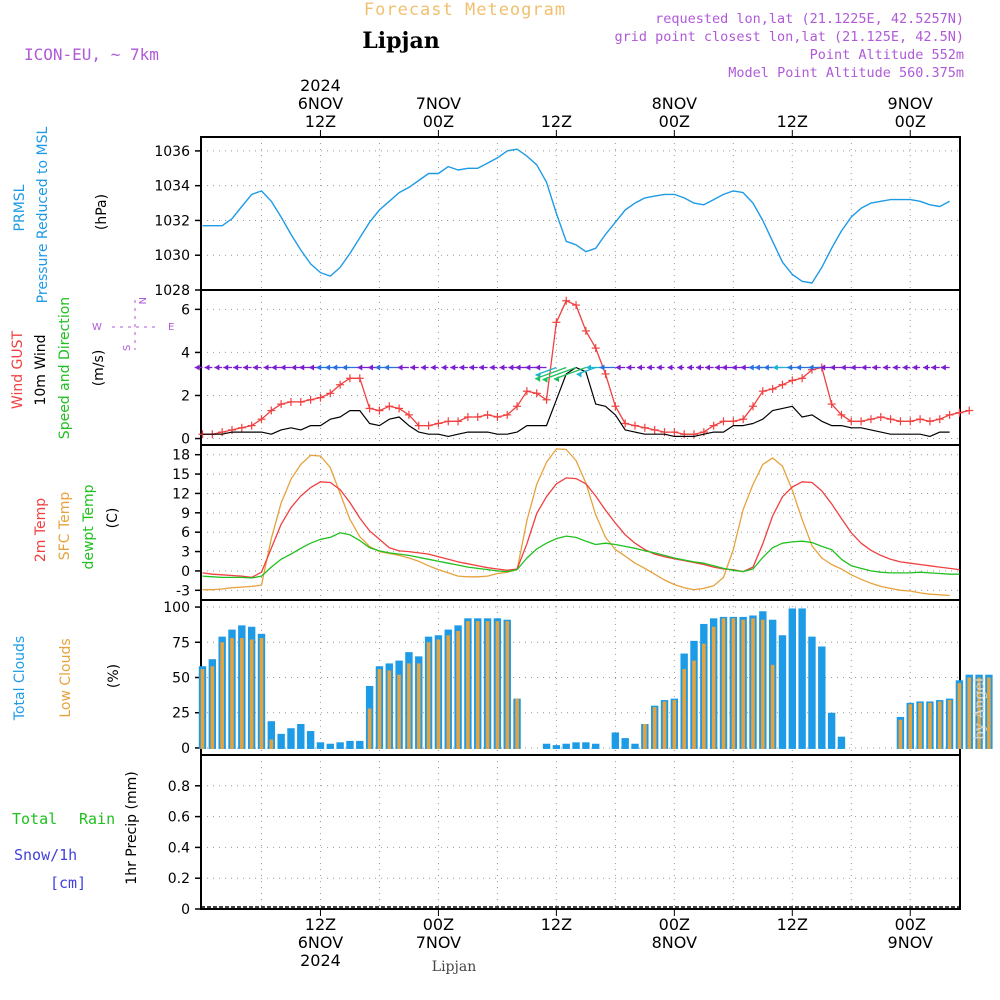 The width and height of the screenshot is (1000, 1000). I want to click on arrow-shaft, so click(559, 373).